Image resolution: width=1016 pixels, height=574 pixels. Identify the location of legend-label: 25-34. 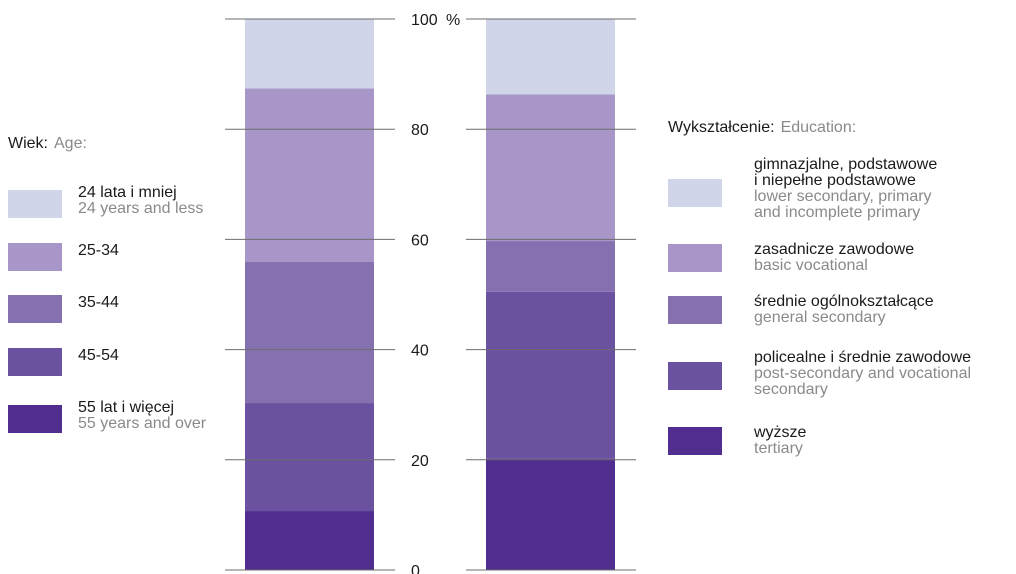
(98, 251).